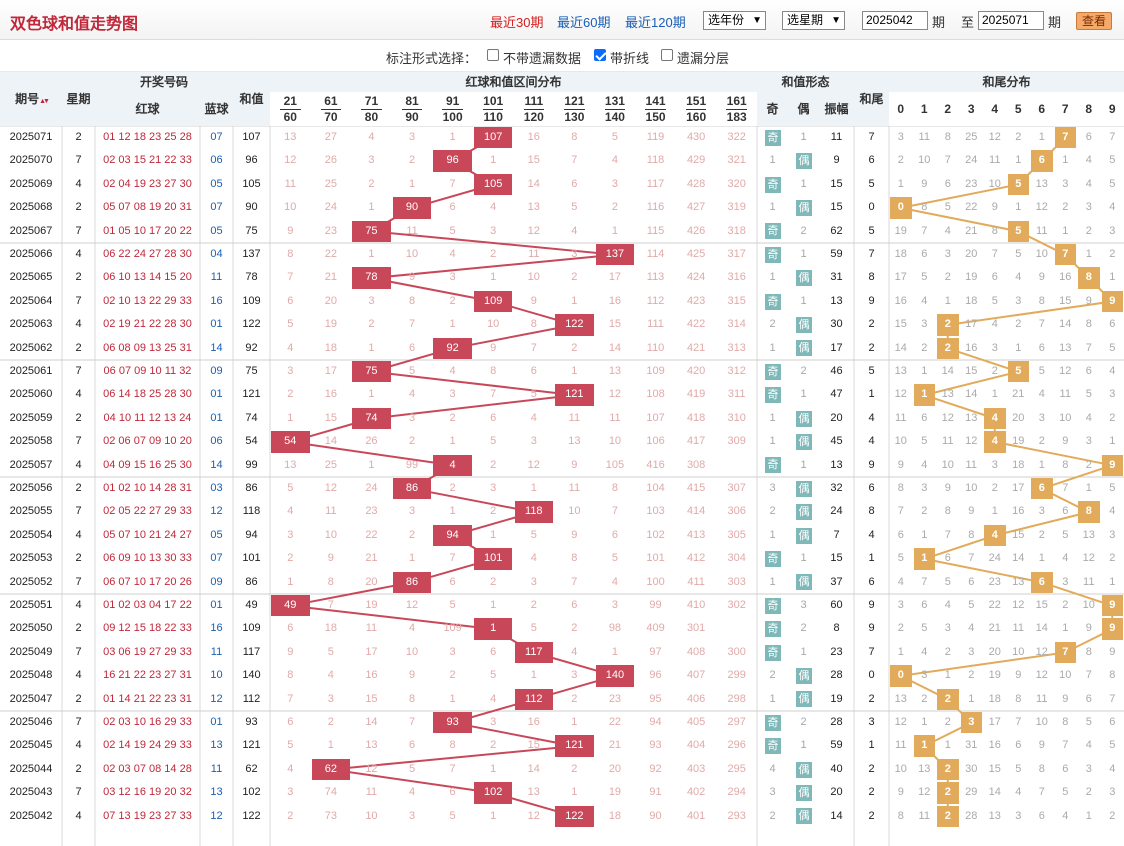 Image resolution: width=1124 pixels, height=846 pixels. I want to click on range-miss: 8, so click(290, 254).